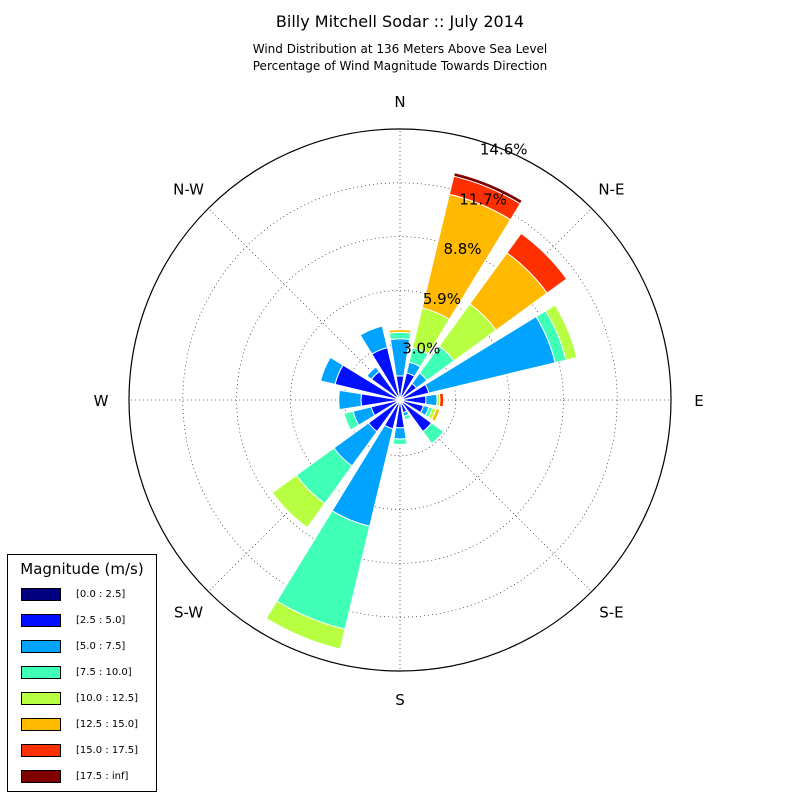 This screenshot has width=800, height=800. I want to click on direction-label-N-W: N-W, so click(188, 190).